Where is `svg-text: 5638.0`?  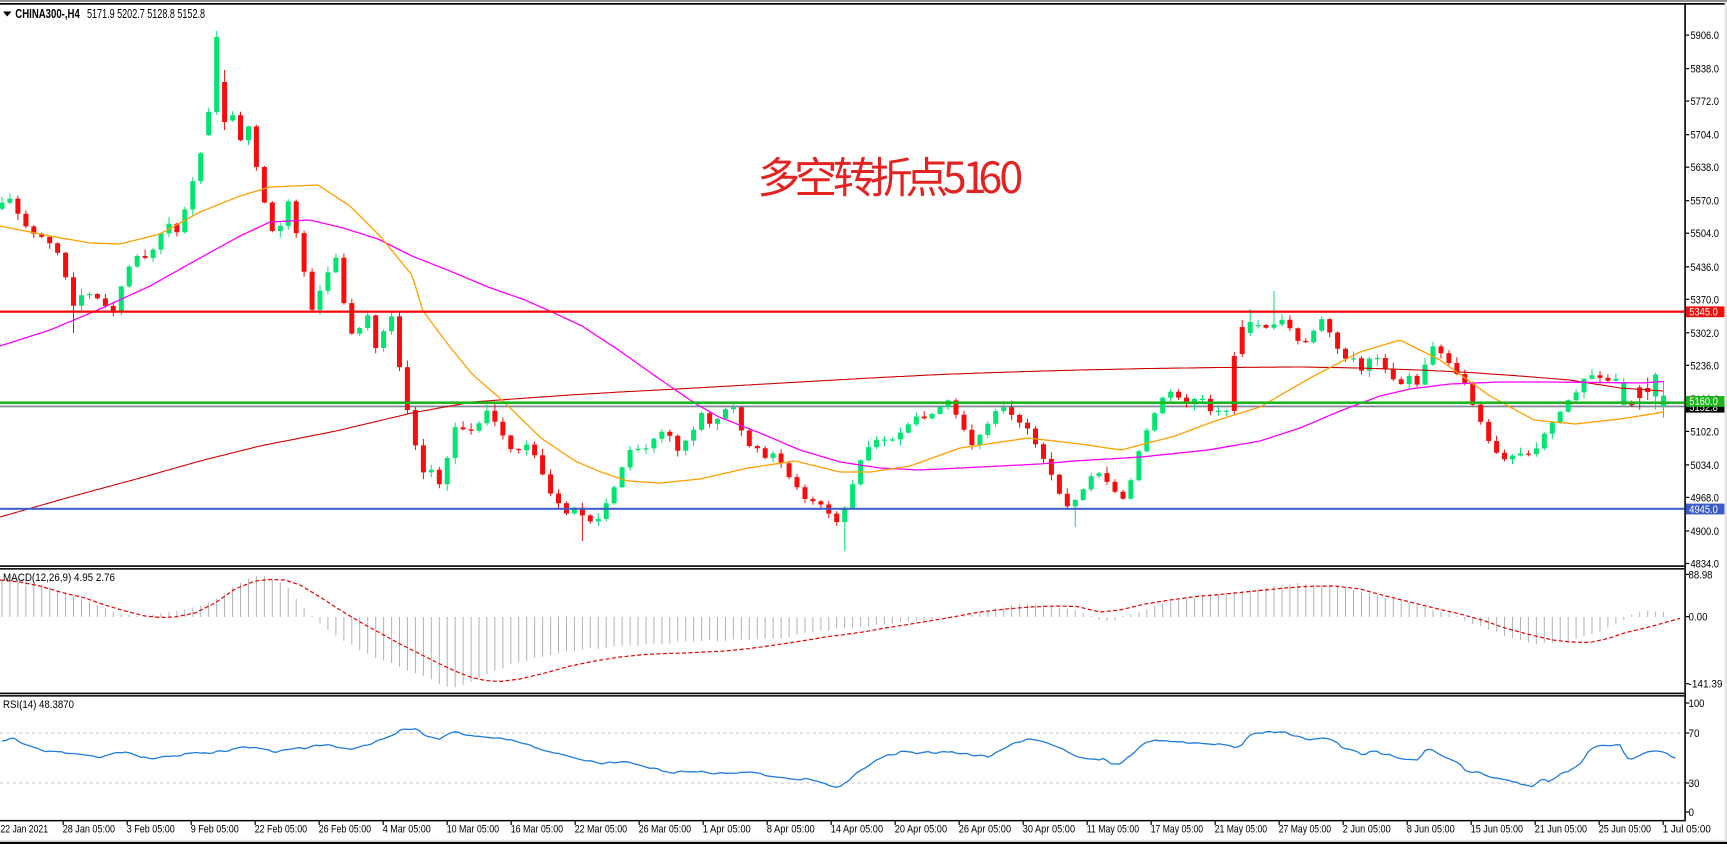 svg-text: 5638.0 is located at coordinates (1705, 168).